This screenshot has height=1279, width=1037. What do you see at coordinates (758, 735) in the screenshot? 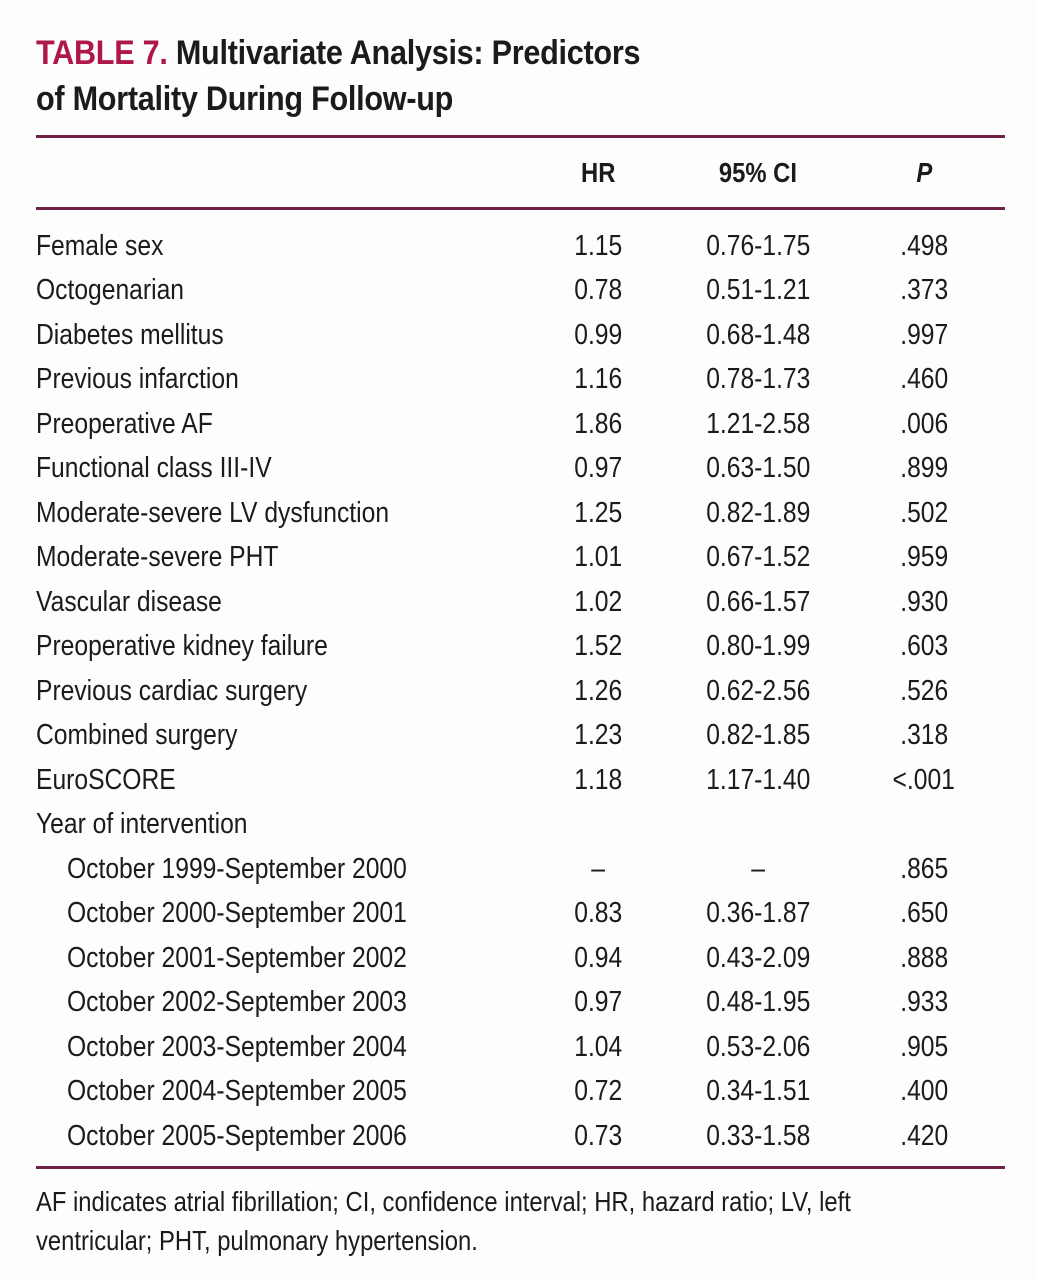
I see `row-ci-value: 0.82-1.85` at bounding box center [758, 735].